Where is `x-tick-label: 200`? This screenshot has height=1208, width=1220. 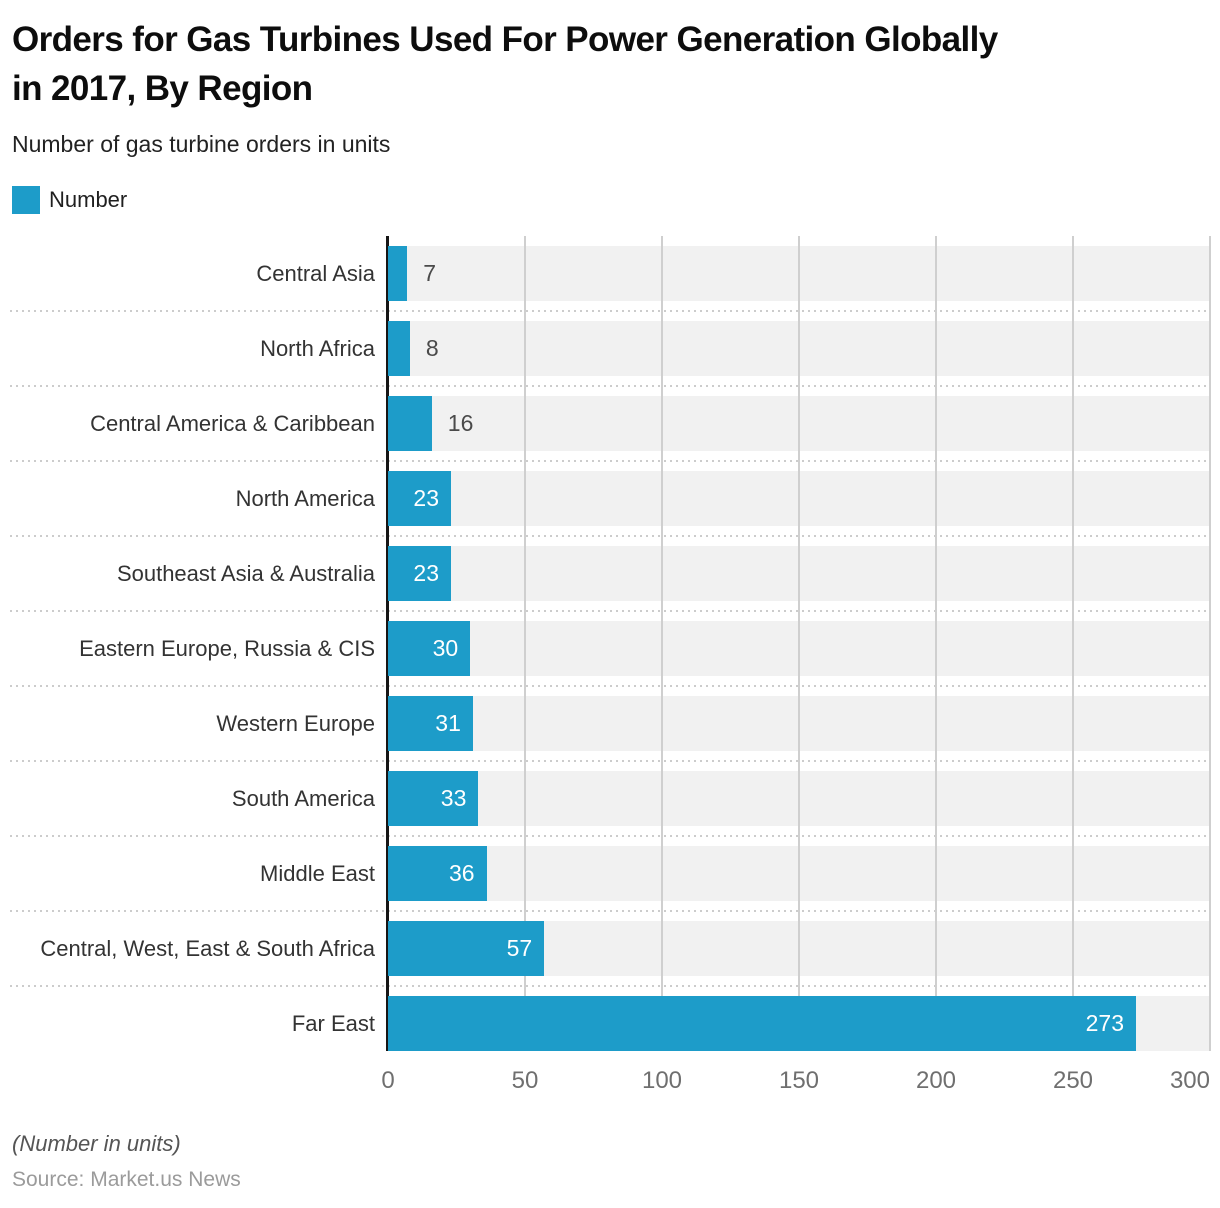 x-tick-label: 200 is located at coordinates (936, 1080).